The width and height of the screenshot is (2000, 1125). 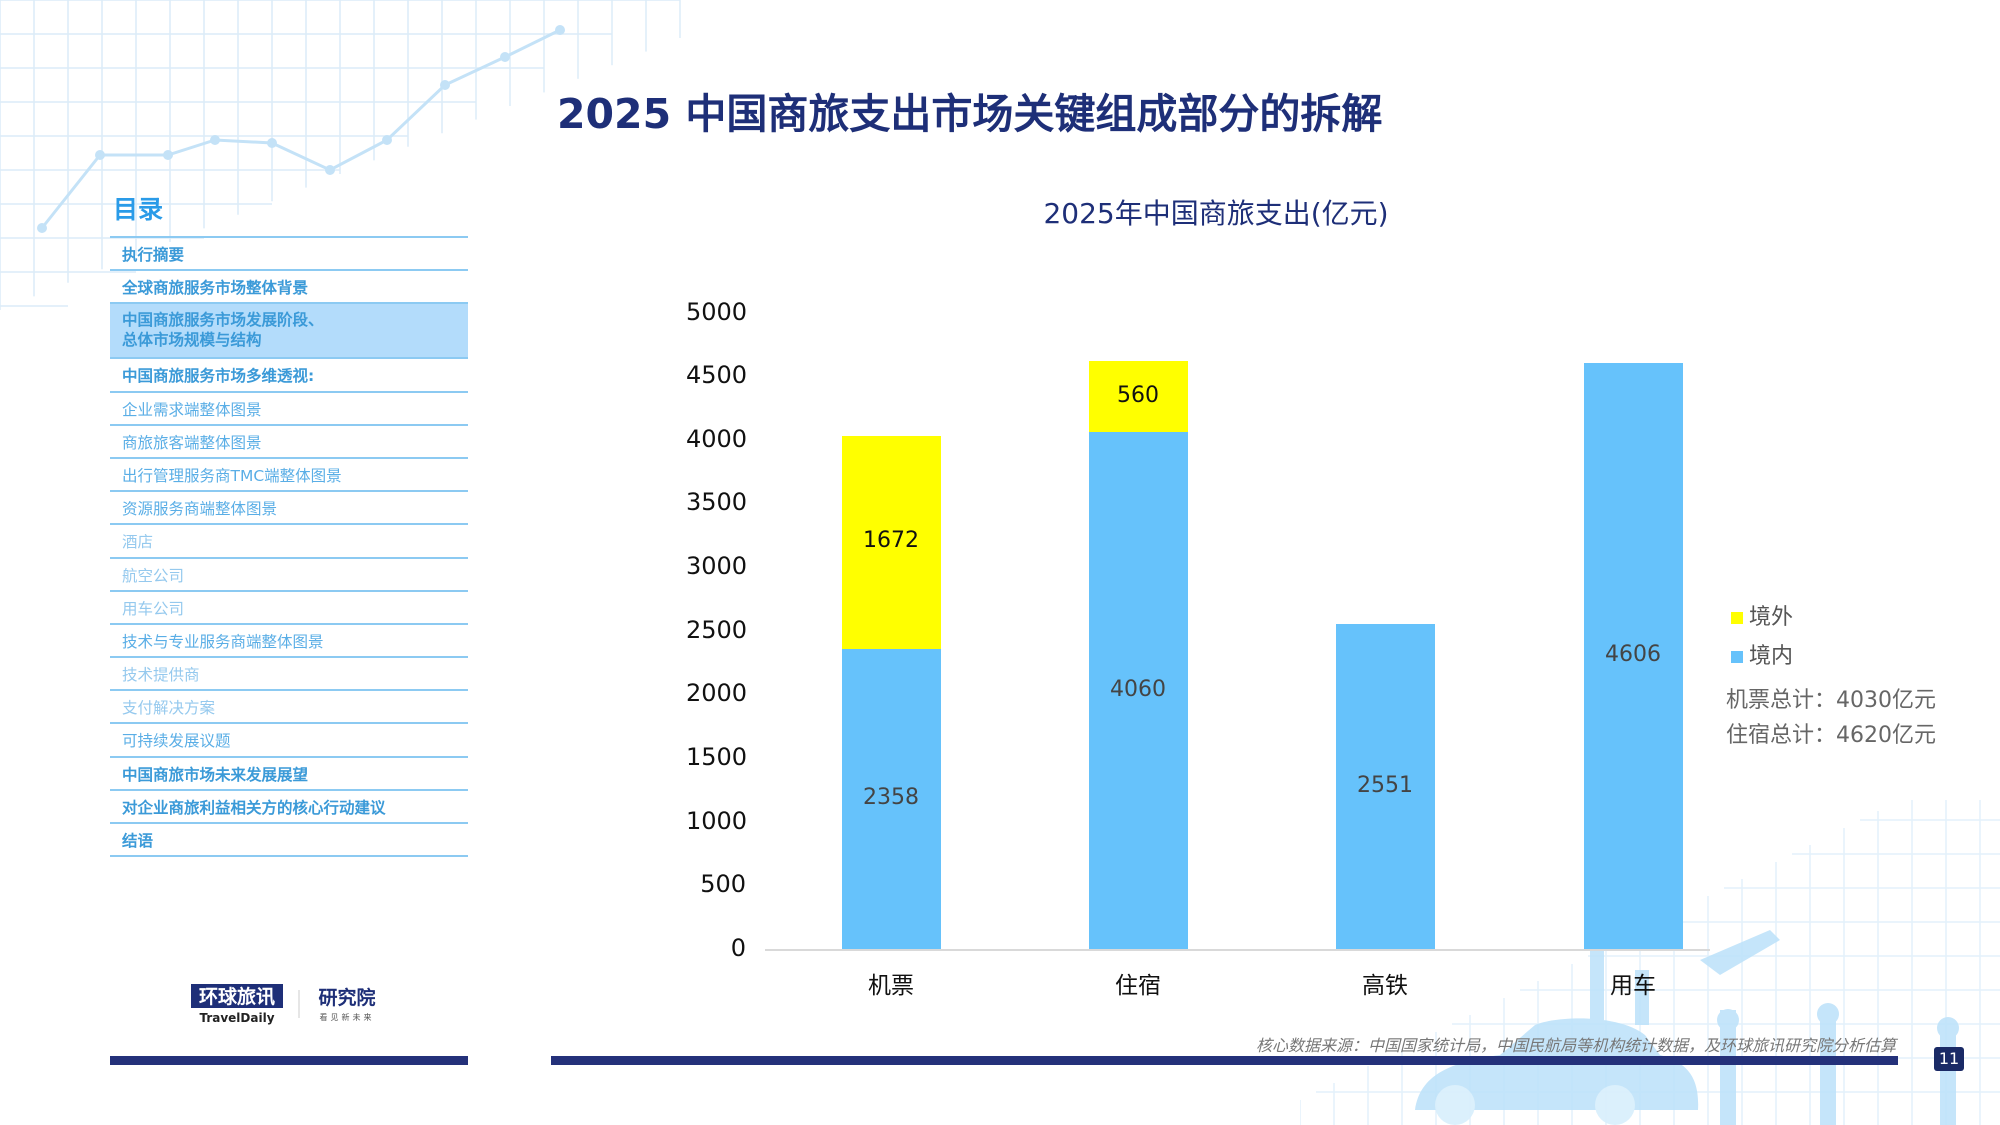 I want to click on y-tick-label: 4000, so click(x=717, y=438).